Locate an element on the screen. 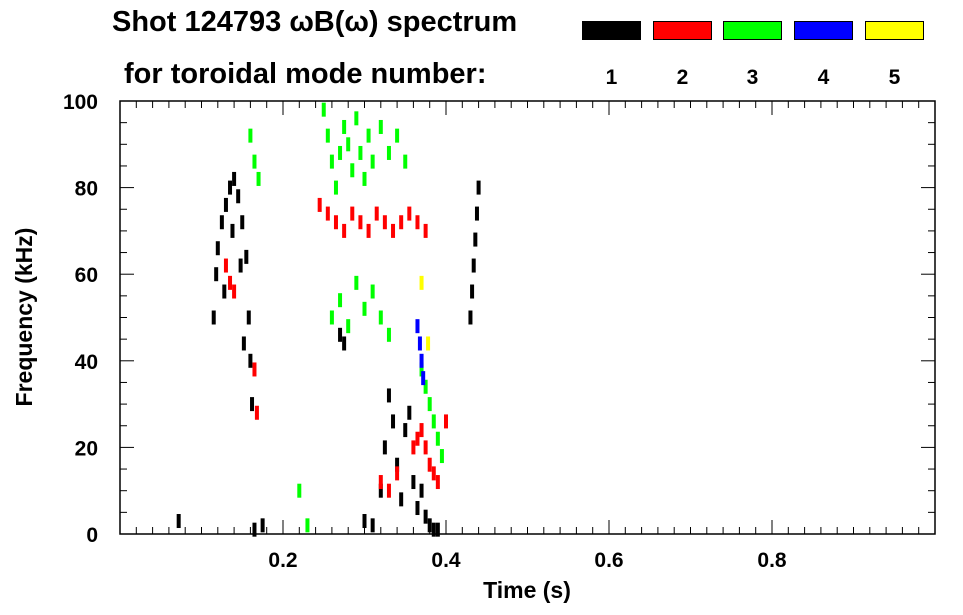 The image size is (963, 615). y-tick-label: 20 is located at coordinates (86, 448).